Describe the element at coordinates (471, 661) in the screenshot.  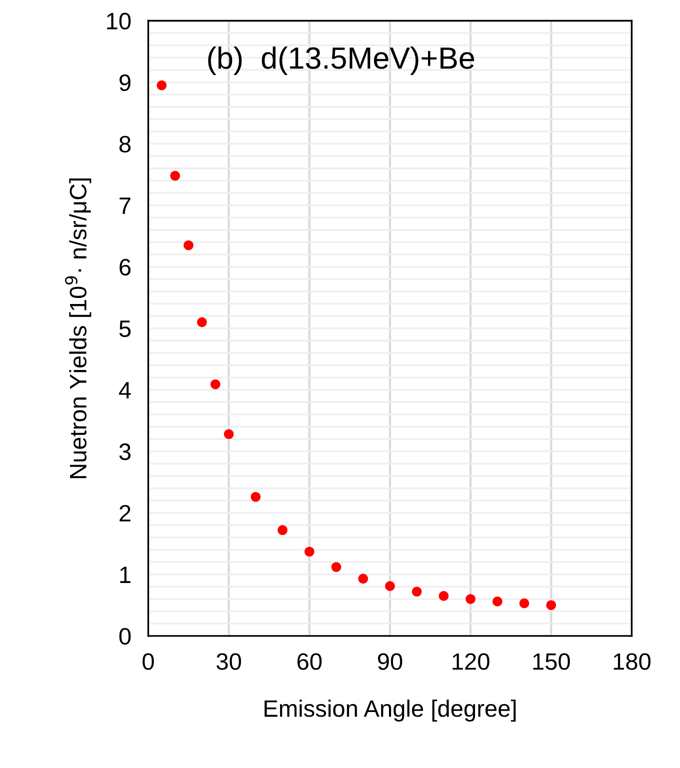
I see `x-tick-label: 120` at that location.